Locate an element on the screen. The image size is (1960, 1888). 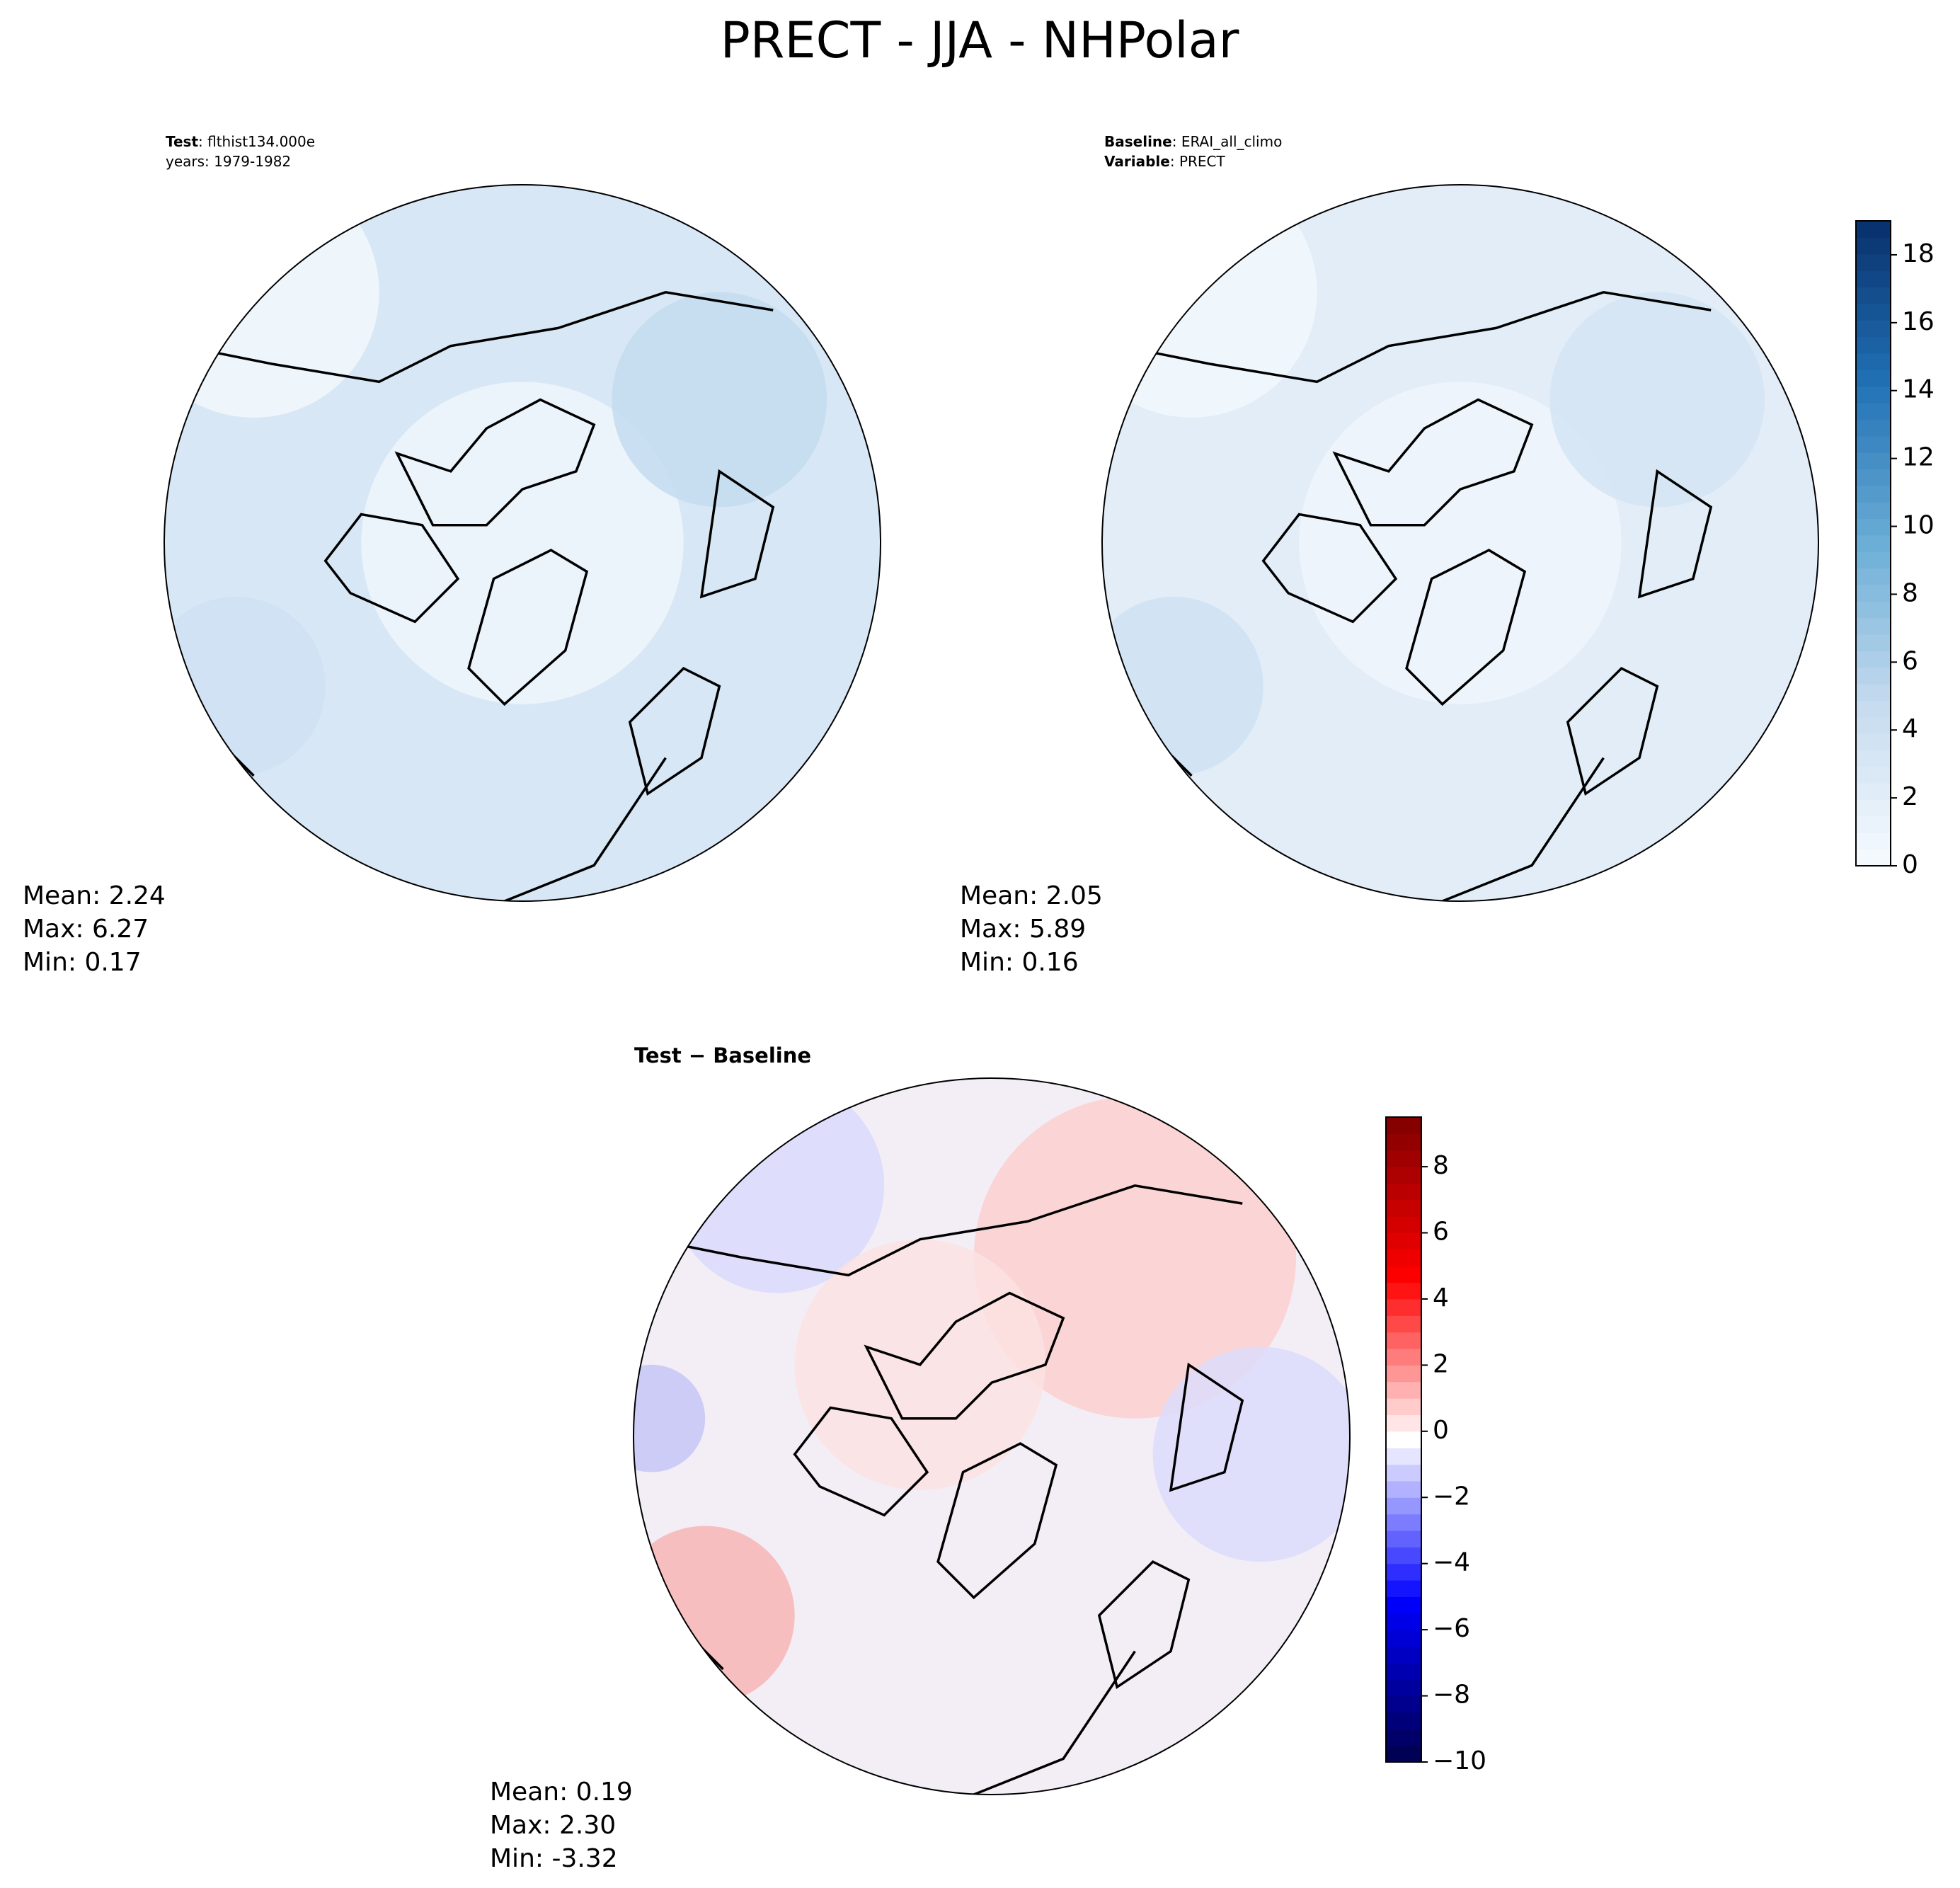
colorbar-tick-label: 12 is located at coordinates (1918, 457).